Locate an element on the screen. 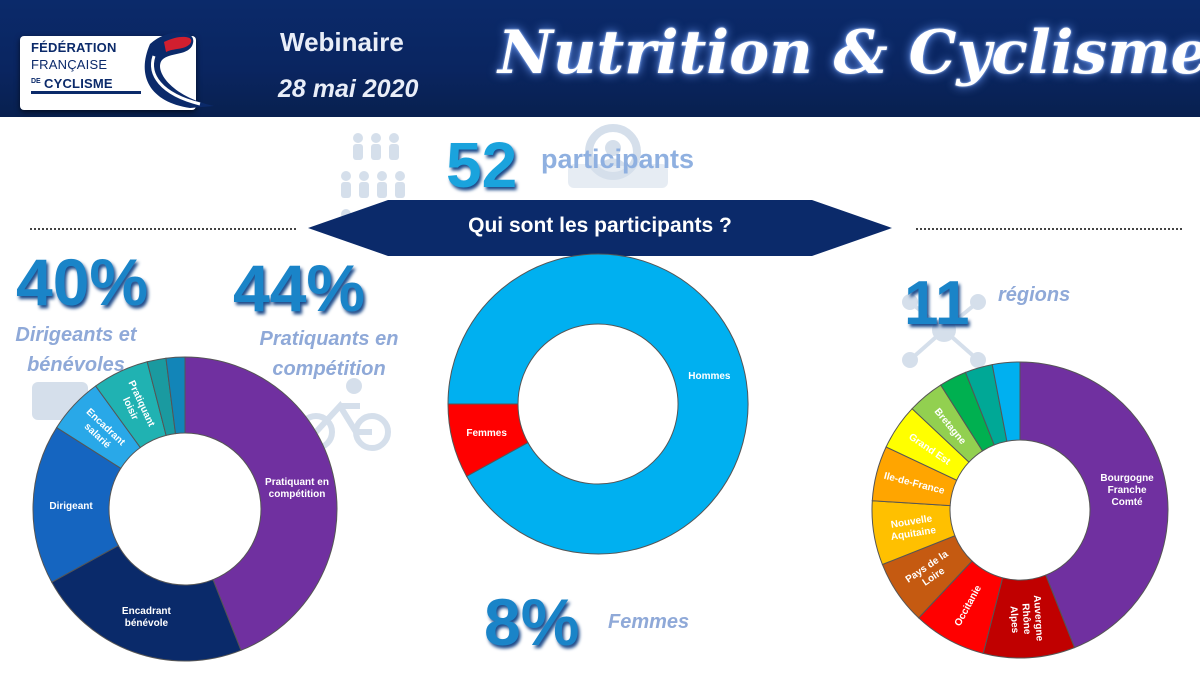  logo-swoosh-icon is located at coordinates (179, 70).